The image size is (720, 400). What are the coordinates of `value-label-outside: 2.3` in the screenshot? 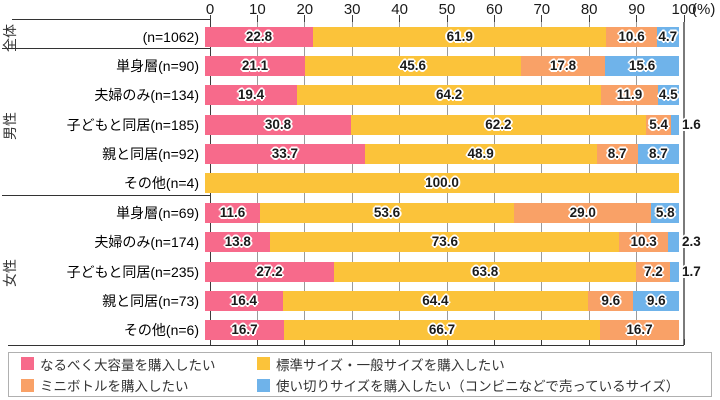 It's located at (691, 242).